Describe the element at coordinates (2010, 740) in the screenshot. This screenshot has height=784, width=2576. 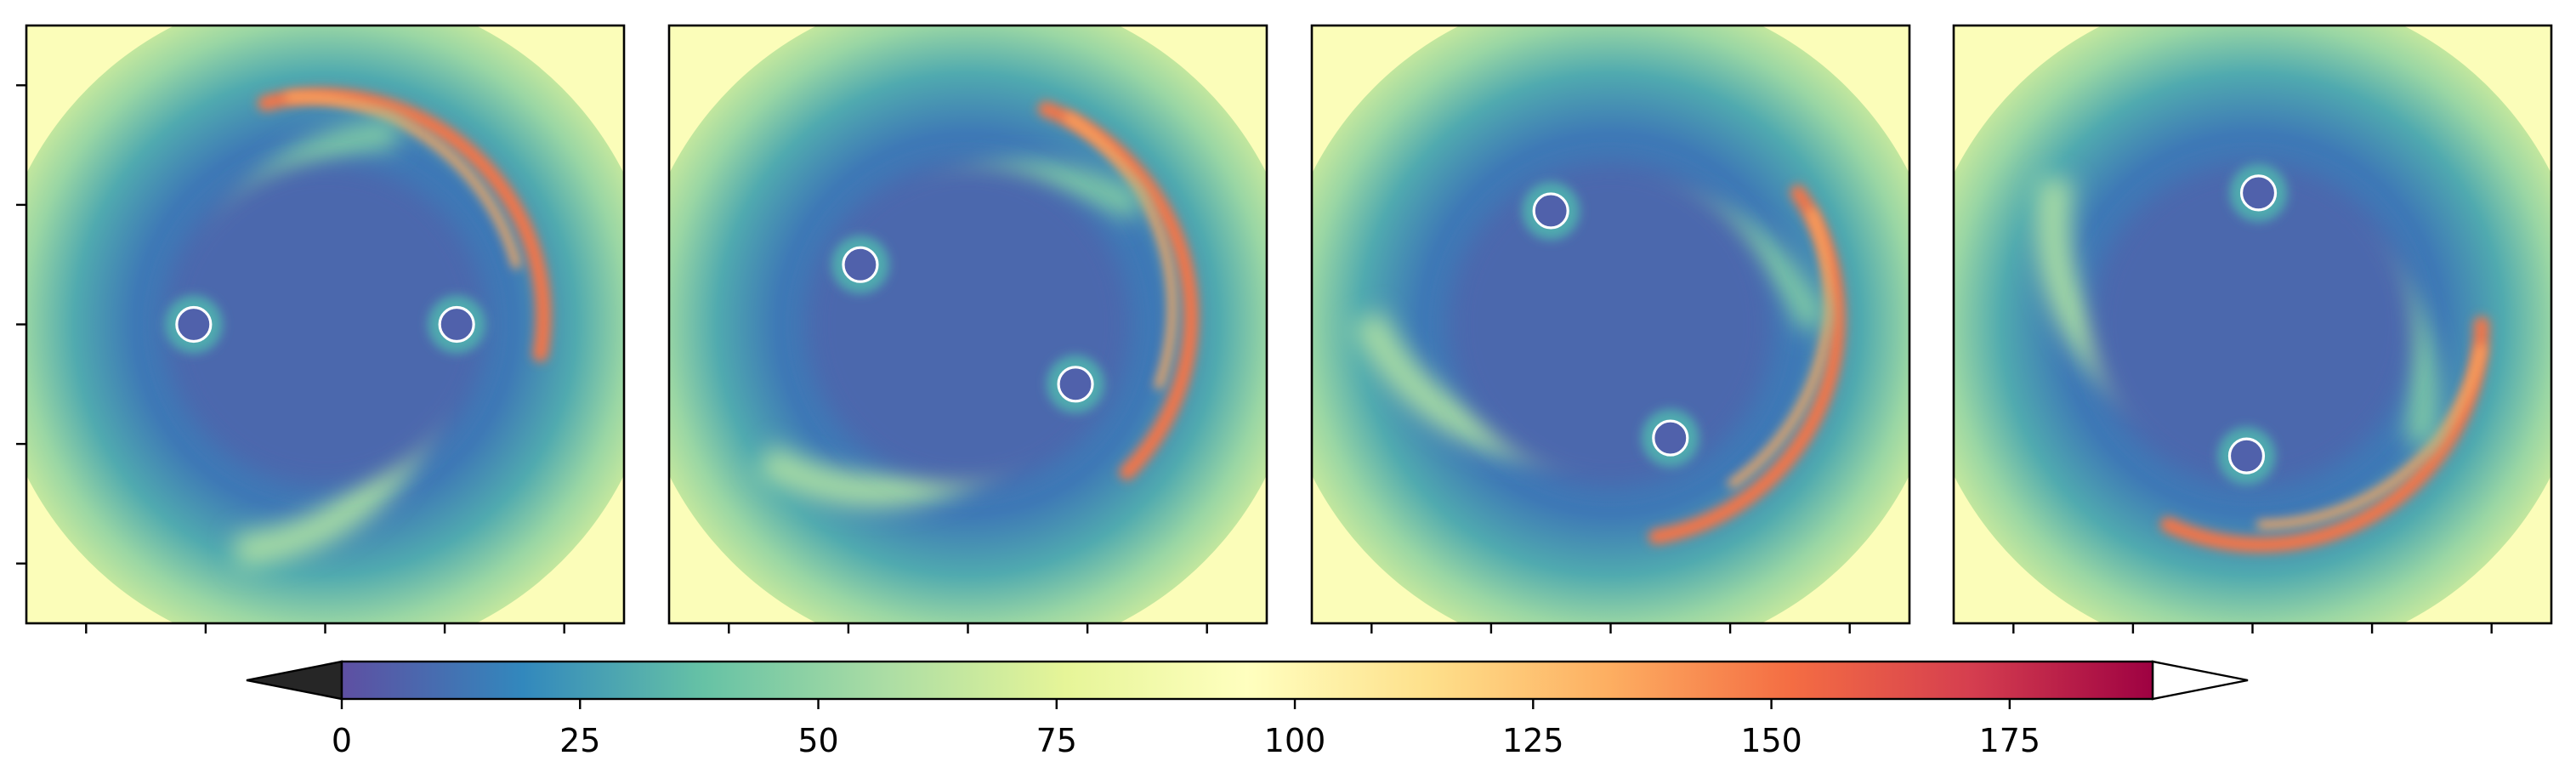
I see `colorbar-tick-label: 175` at that location.